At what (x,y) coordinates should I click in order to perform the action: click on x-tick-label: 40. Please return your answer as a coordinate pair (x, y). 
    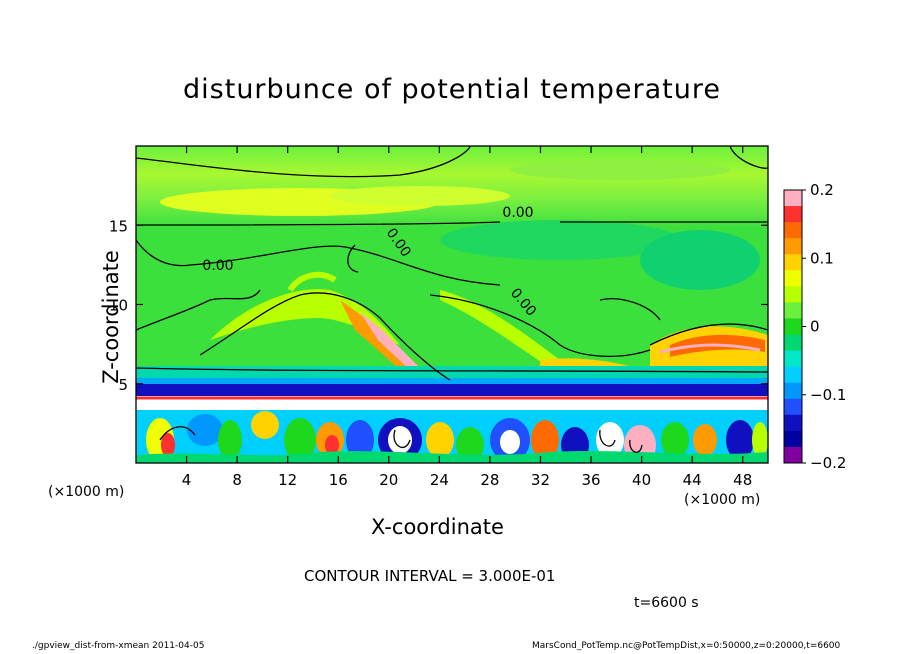
    Looking at the image, I should click on (641, 480).